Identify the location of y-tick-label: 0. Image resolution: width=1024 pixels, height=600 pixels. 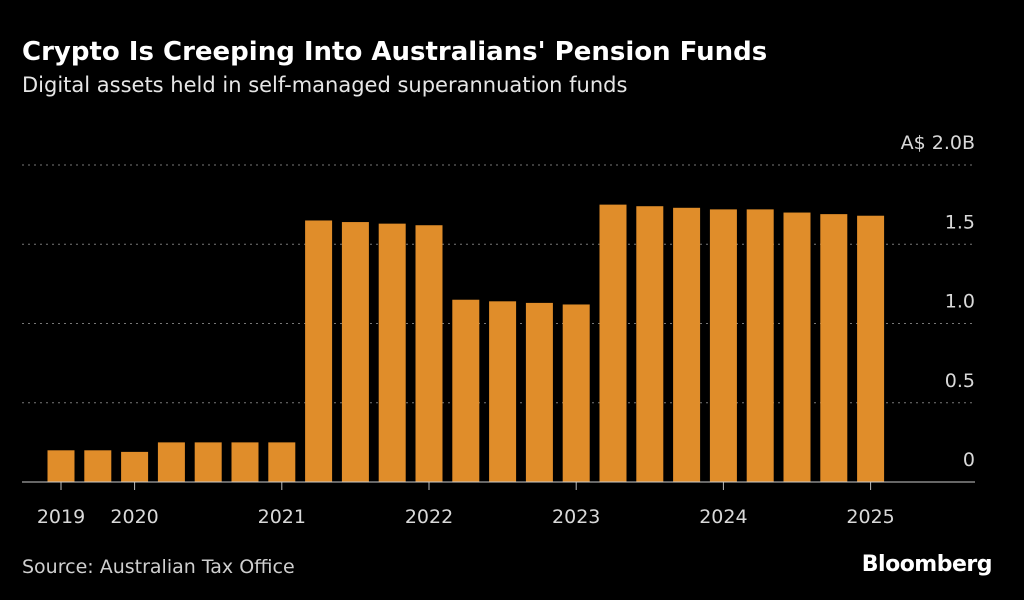
(969, 460).